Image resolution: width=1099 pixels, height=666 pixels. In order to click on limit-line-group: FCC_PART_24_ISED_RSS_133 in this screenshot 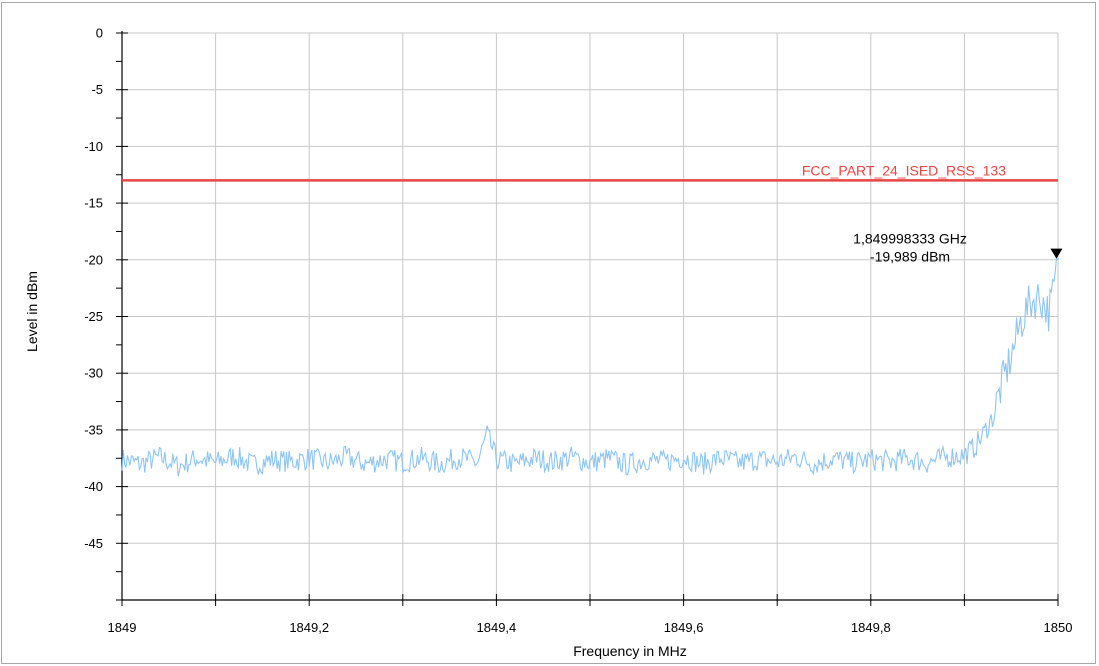, I will do `click(590, 172)`.